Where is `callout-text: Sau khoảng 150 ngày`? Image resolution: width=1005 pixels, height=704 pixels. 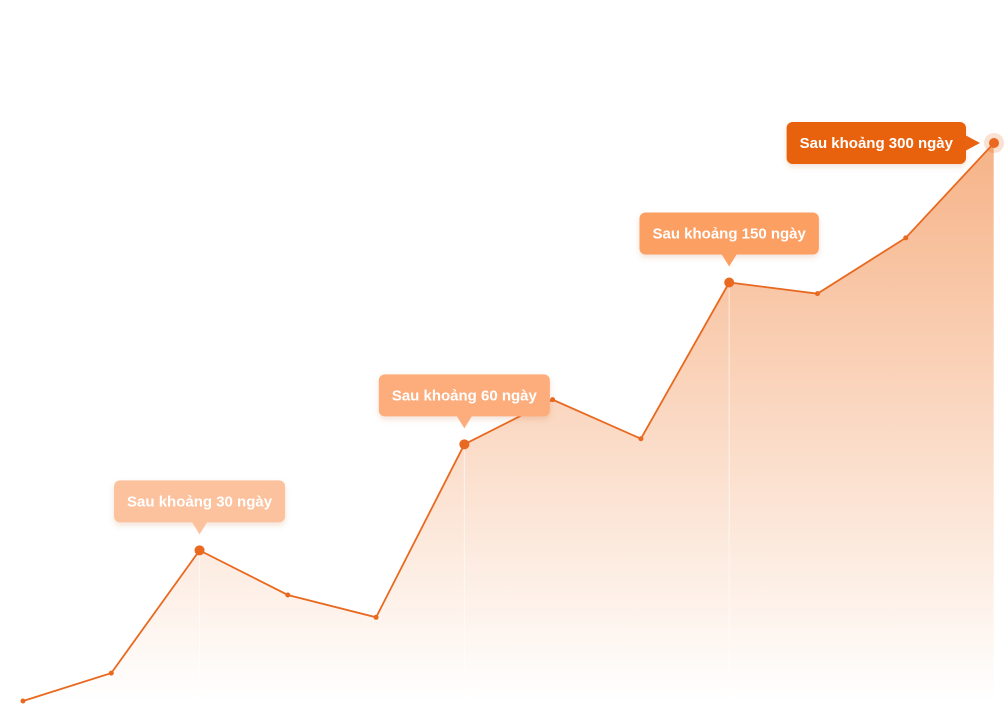
callout-text: Sau khoảng 150 ngày is located at coordinates (729, 233).